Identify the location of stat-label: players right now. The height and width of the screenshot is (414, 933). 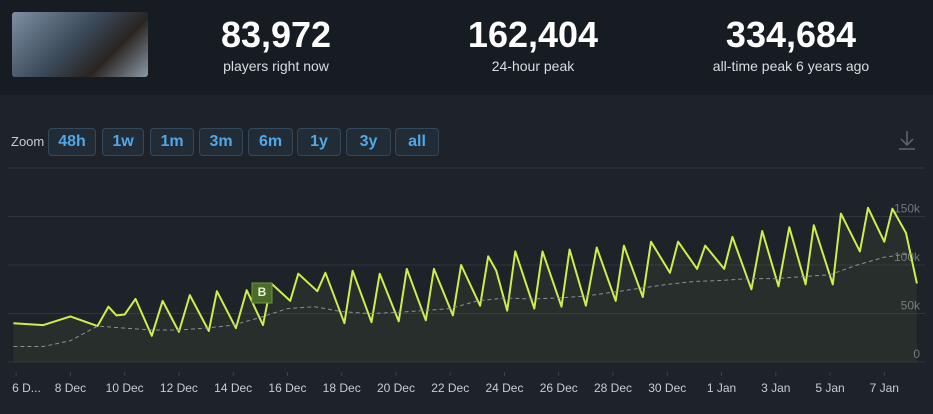
(276, 66).